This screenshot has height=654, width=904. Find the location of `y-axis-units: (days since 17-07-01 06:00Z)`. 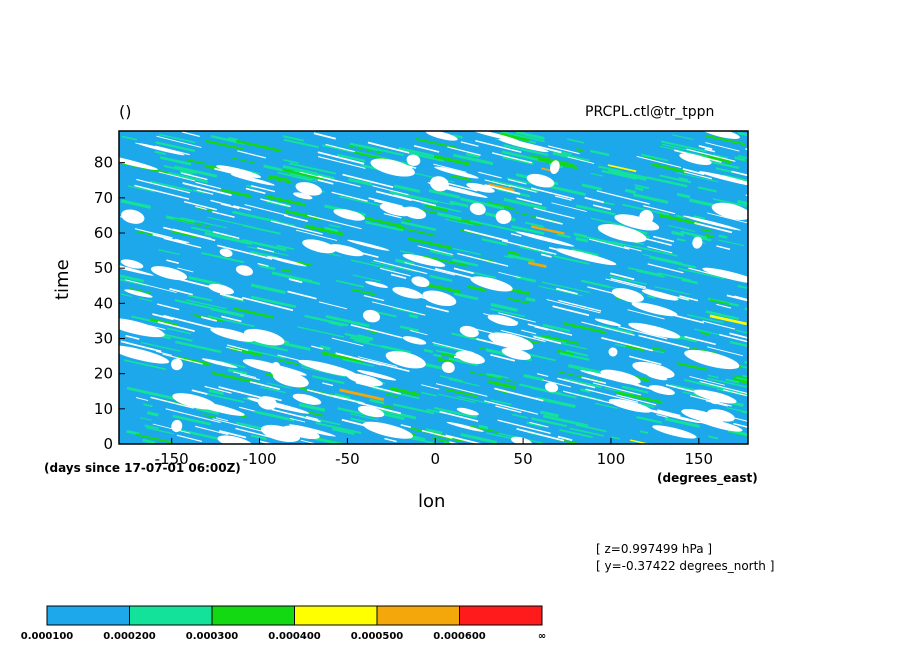

y-axis-units: (days since 17-07-01 06:00Z) is located at coordinates (142, 468).